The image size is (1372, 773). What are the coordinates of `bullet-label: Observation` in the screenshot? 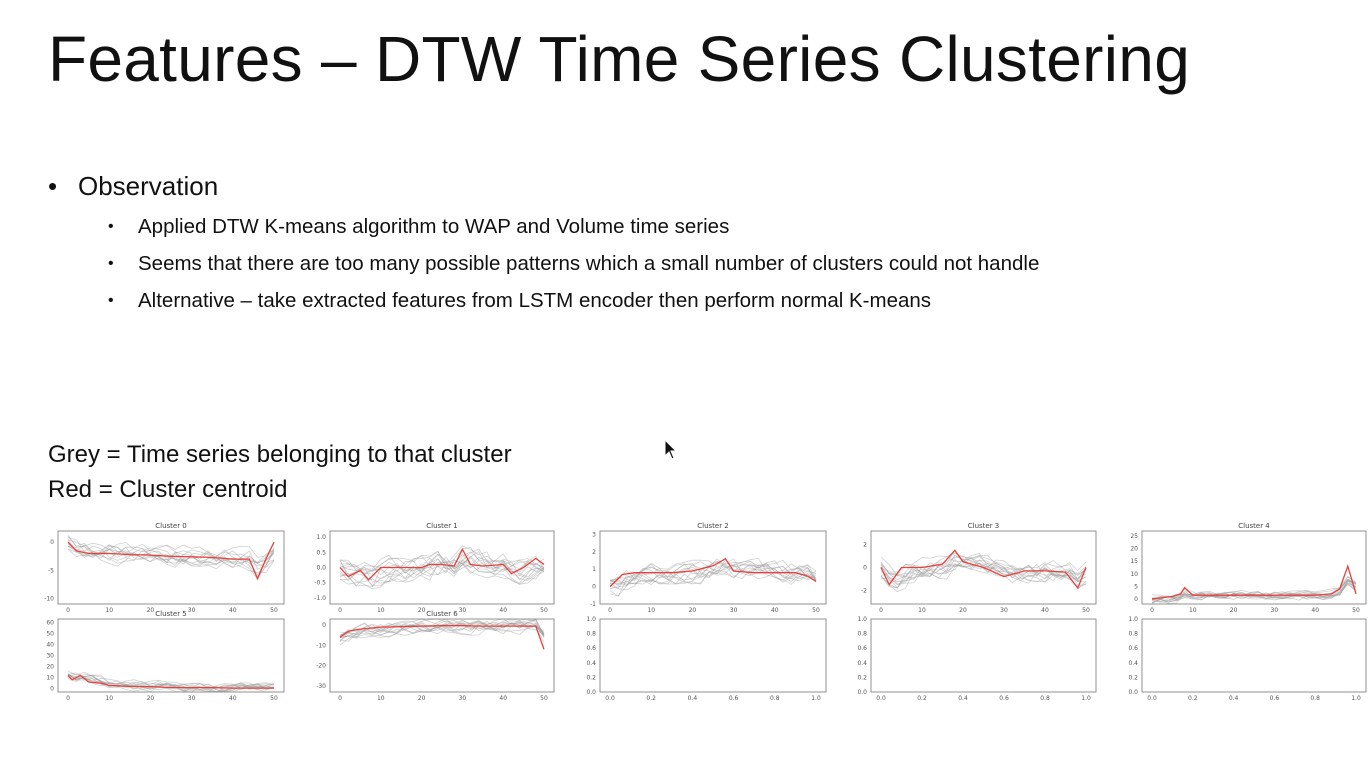 It's located at (148, 186).